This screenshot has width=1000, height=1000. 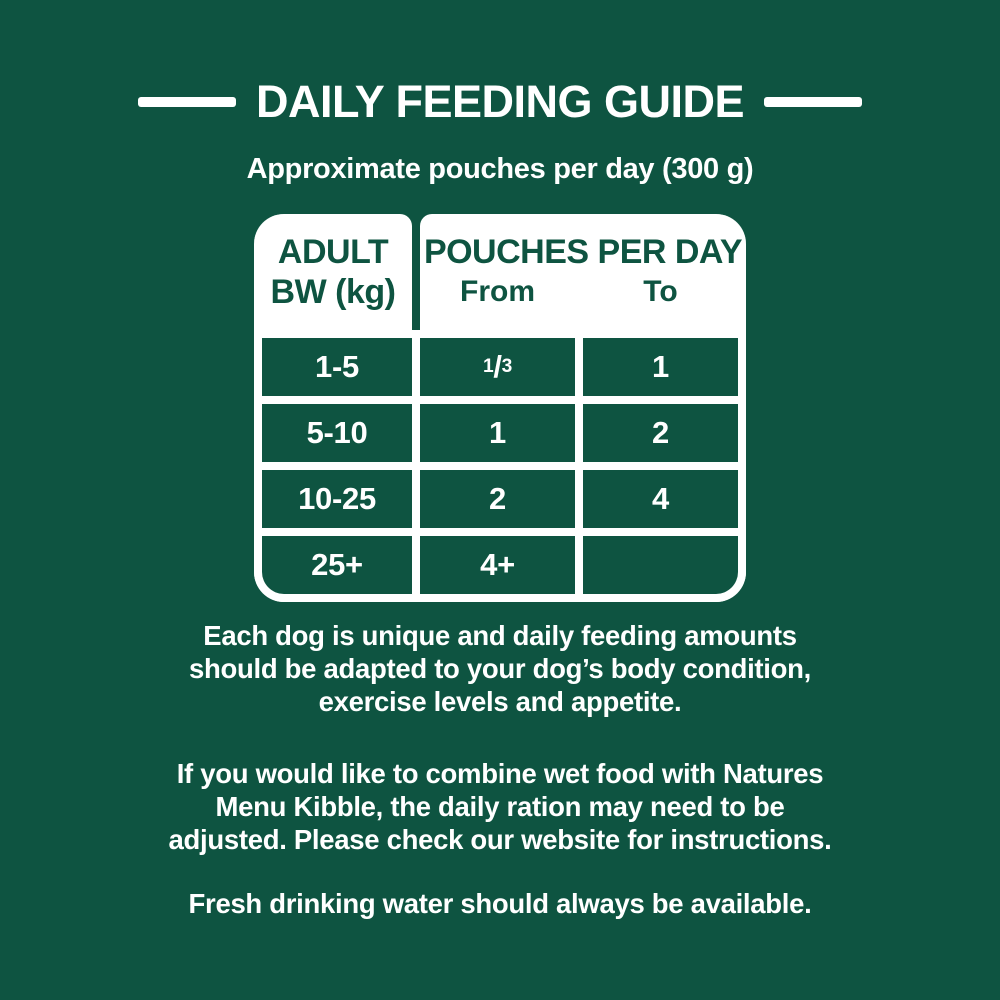 I want to click on header-divider, so click(x=416, y=272).